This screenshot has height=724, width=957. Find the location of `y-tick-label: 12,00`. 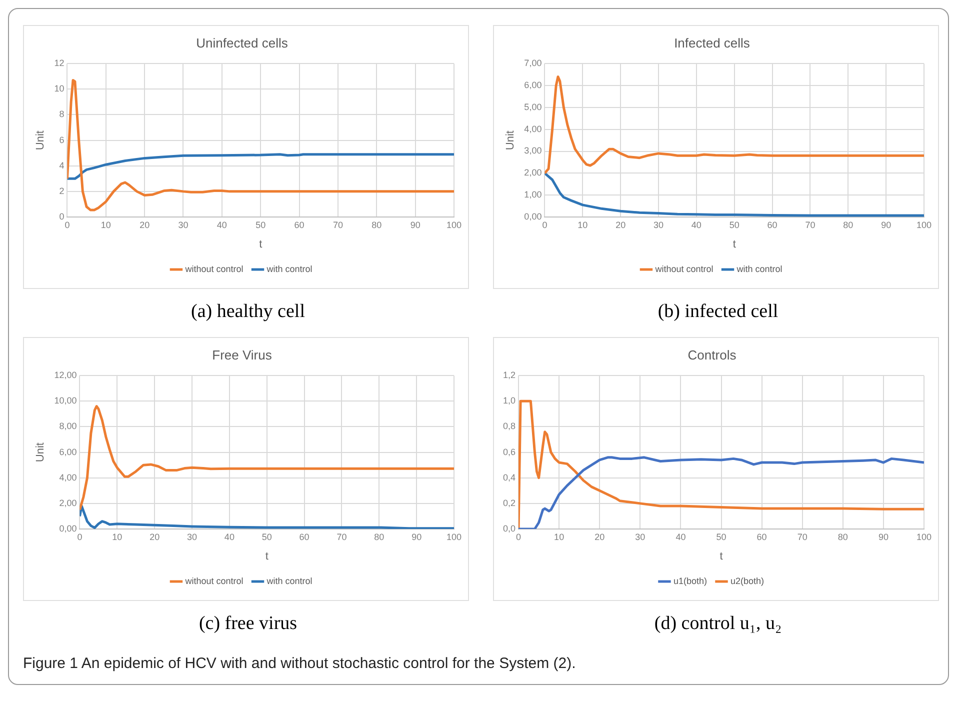

y-tick-label: 12,00 is located at coordinates (65, 375).